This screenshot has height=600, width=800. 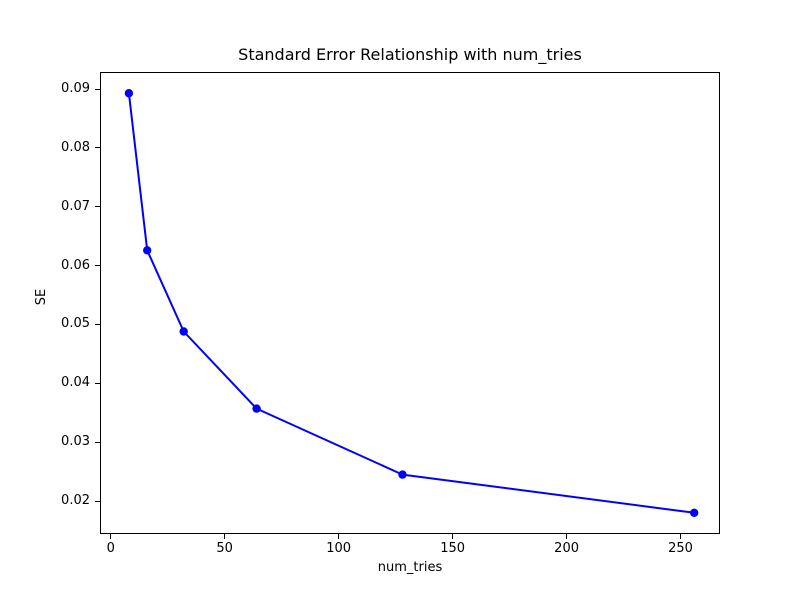 What do you see at coordinates (339, 548) in the screenshot?
I see `x-tick-label: 100` at bounding box center [339, 548].